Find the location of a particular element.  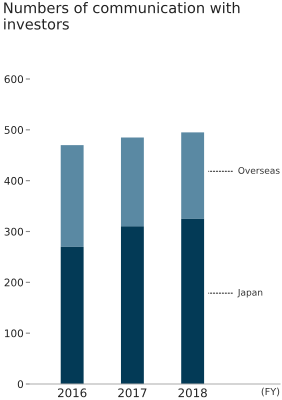

x-tick-label: 2018 is located at coordinates (192, 393).